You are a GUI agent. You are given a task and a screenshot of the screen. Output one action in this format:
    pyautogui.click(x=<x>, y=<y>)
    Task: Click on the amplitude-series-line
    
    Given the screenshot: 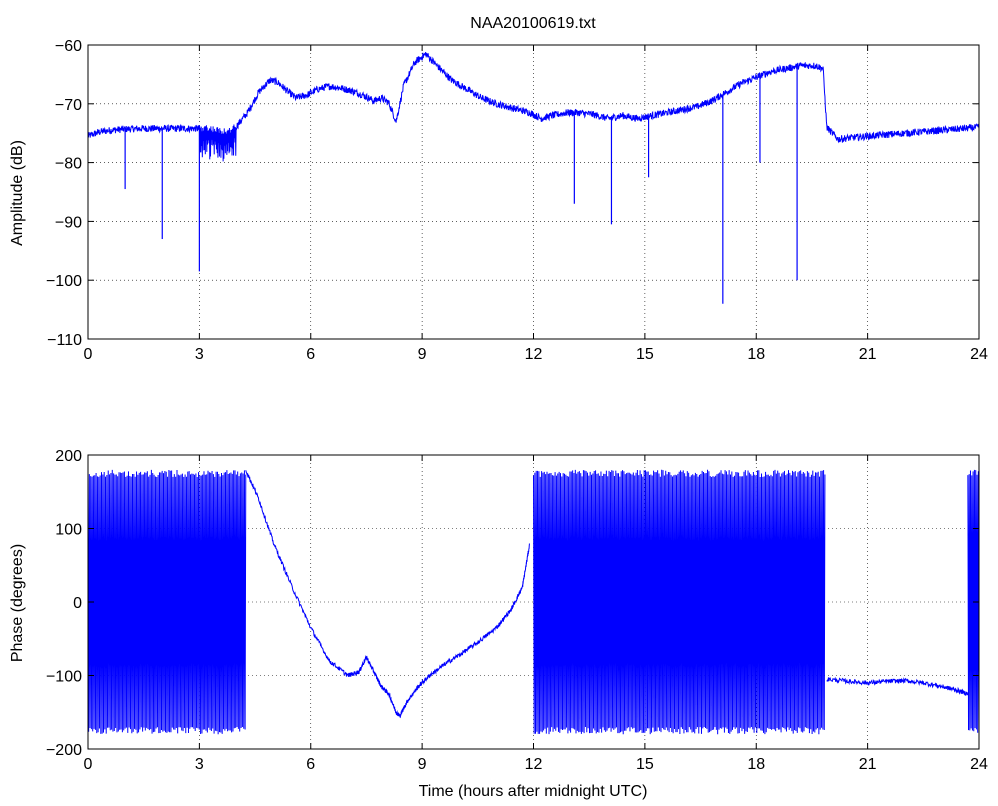 What is the action you would take?
    pyautogui.click(x=533, y=106)
    